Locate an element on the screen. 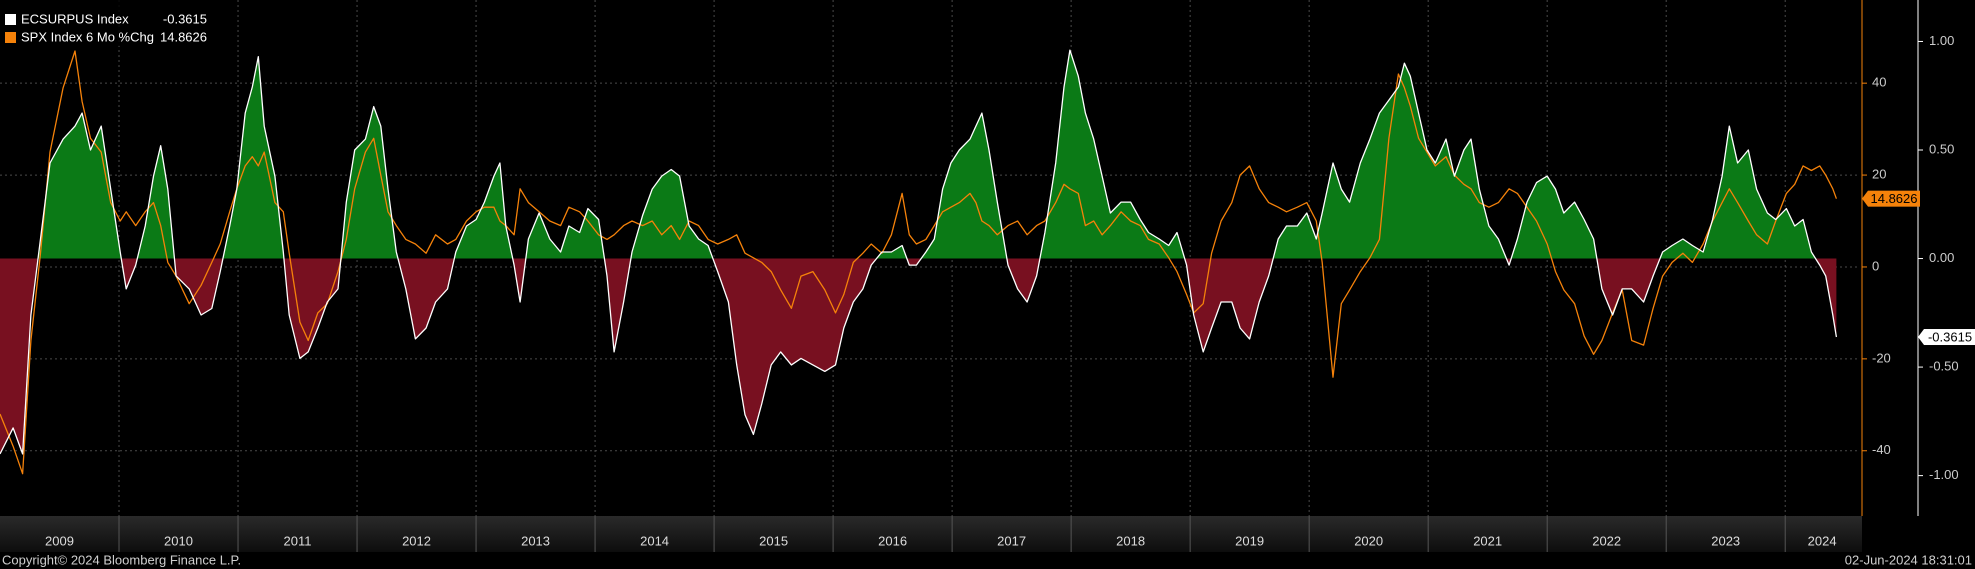 The image size is (1975, 569). x-tick-label: 2020 is located at coordinates (1368, 540).